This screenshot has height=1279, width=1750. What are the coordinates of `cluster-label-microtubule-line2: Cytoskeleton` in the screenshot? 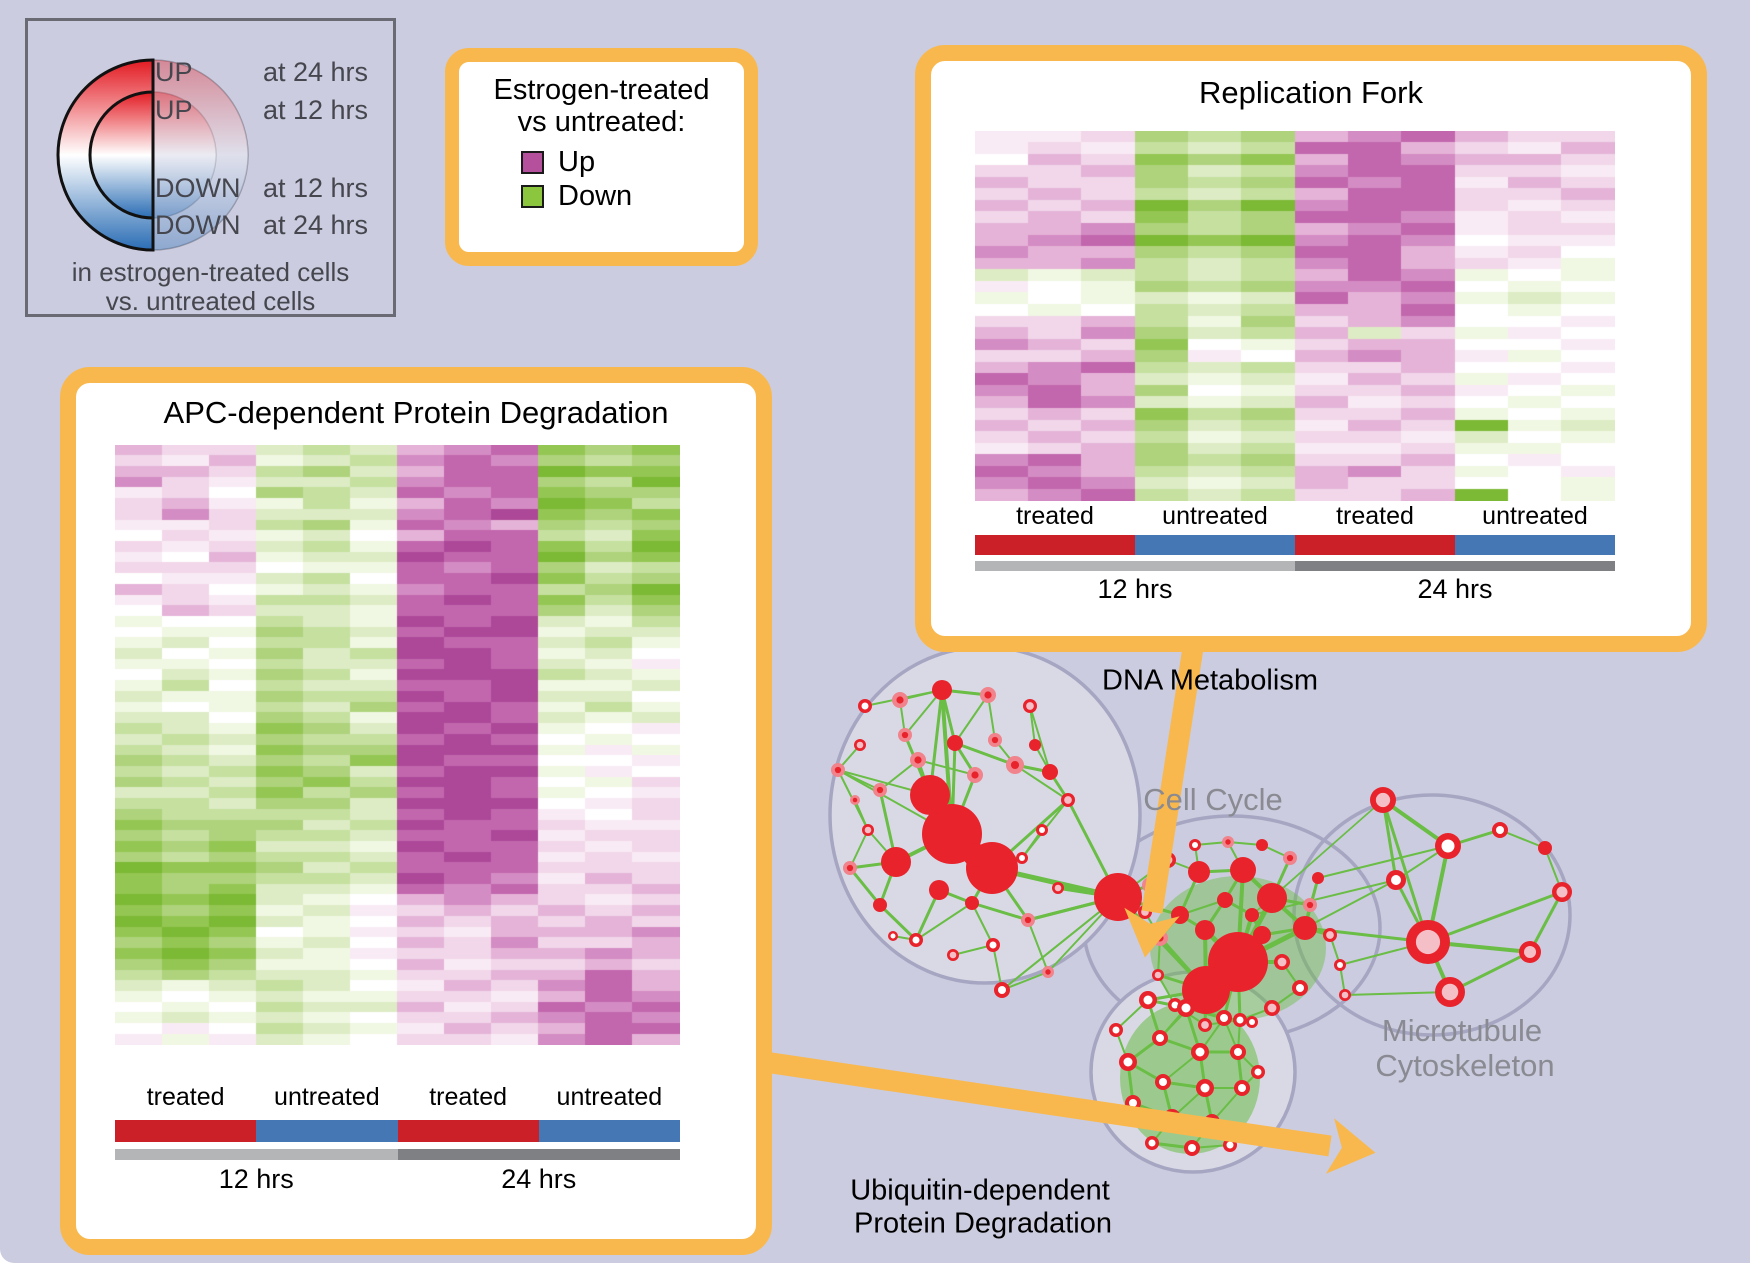 It's located at (1465, 1065).